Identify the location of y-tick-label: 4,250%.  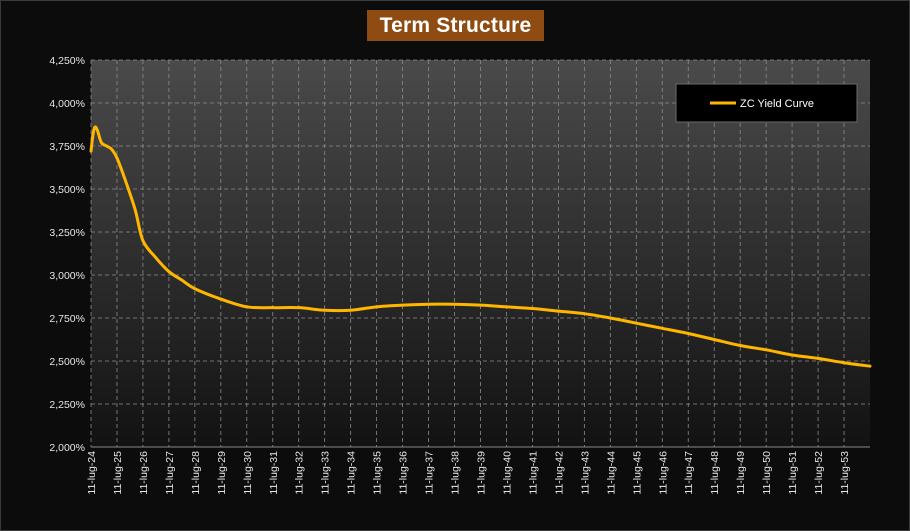
(67, 61).